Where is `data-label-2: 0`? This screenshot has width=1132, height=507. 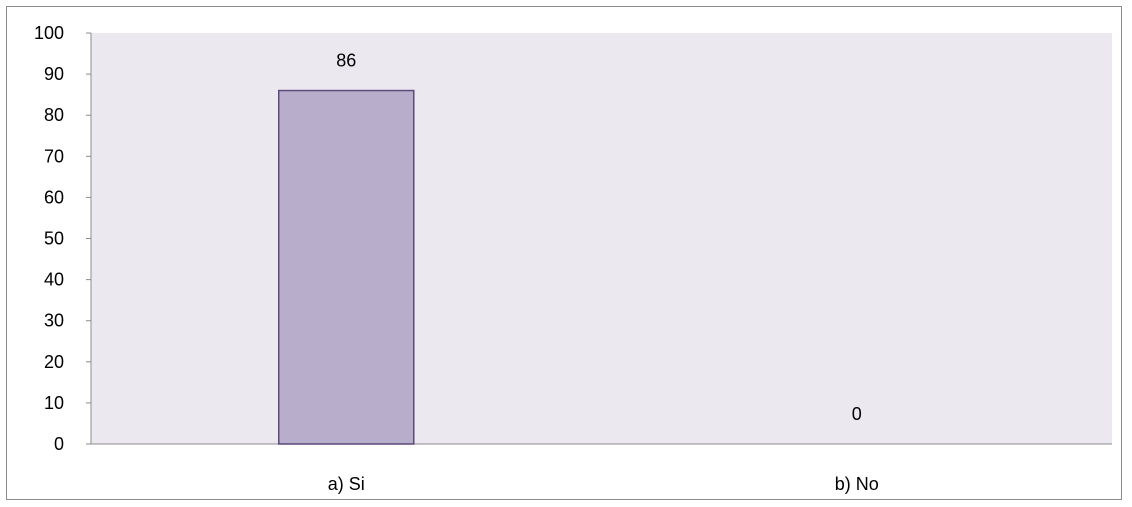
data-label-2: 0 is located at coordinates (857, 414).